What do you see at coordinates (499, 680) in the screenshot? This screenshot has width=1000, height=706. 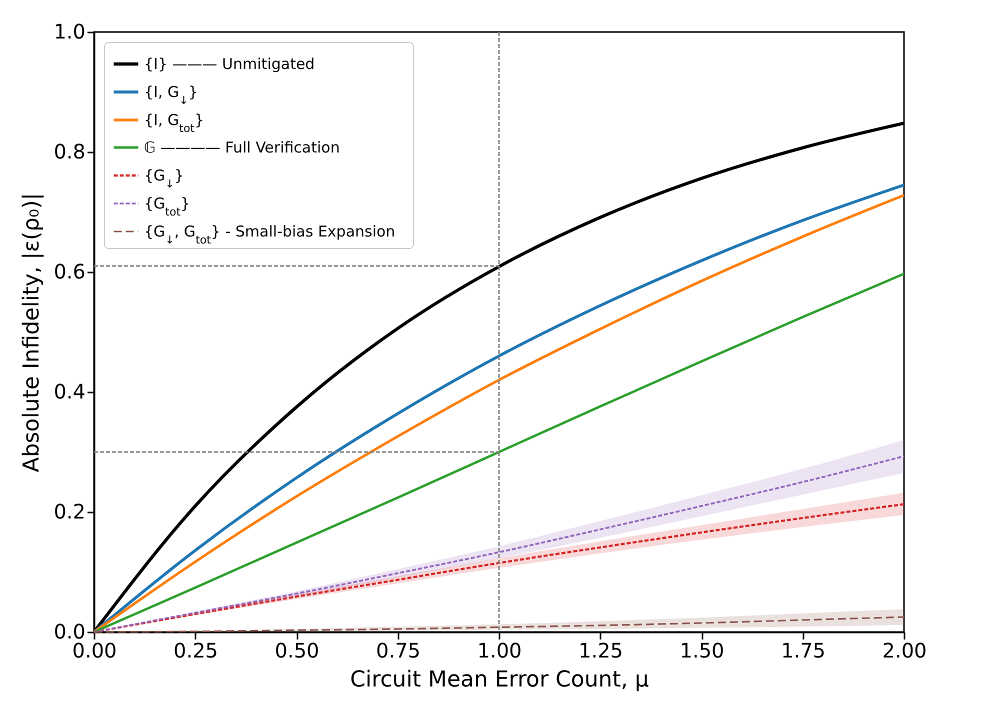 I see `x-axis-title: Circuit Mean Error Count, μ` at bounding box center [499, 680].